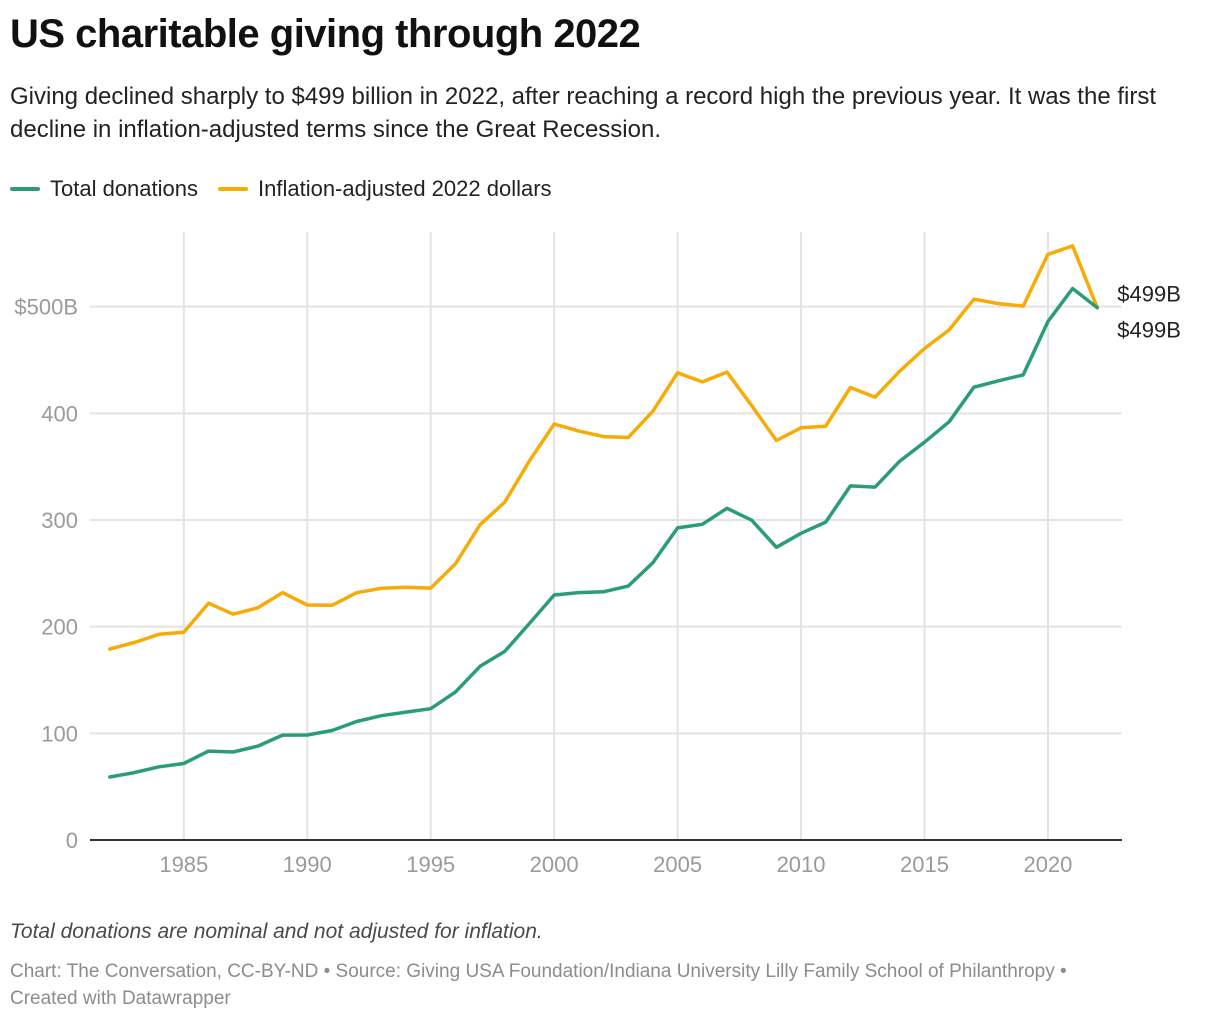 The image size is (1220, 1020). Describe the element at coordinates (72, 840) in the screenshot. I see `y-tick-label-0: 0` at that location.